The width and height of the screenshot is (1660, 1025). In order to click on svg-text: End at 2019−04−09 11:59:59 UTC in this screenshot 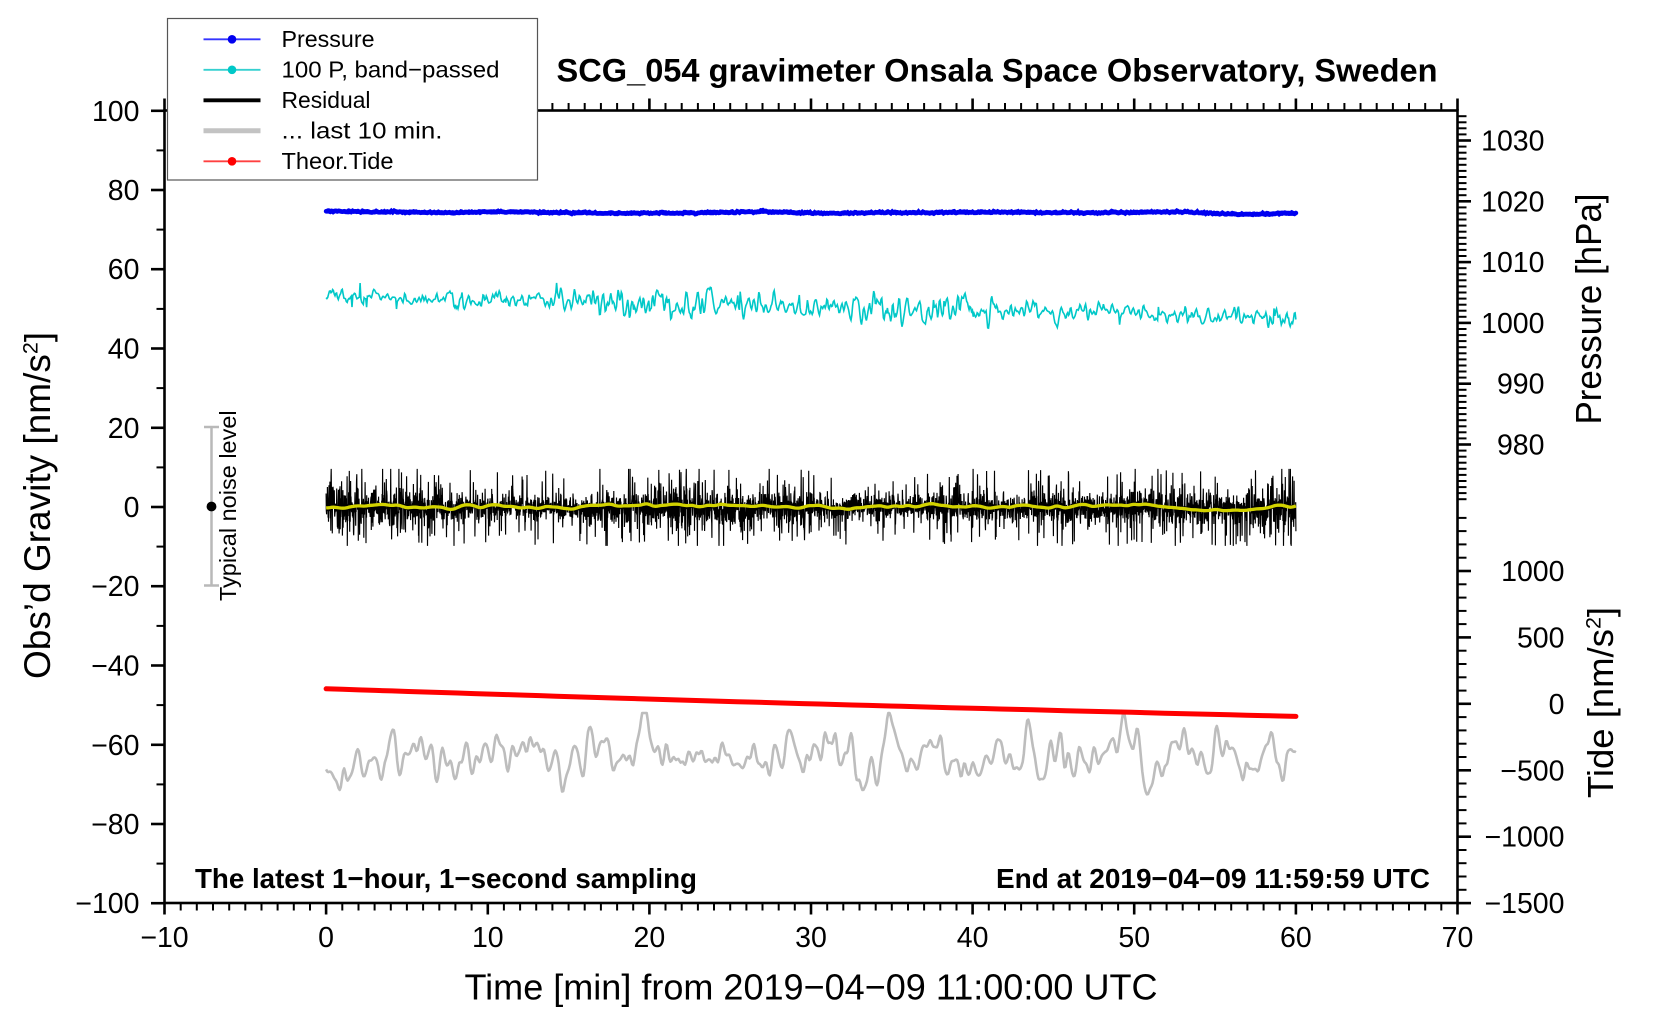, I will do `click(1213, 878)`.